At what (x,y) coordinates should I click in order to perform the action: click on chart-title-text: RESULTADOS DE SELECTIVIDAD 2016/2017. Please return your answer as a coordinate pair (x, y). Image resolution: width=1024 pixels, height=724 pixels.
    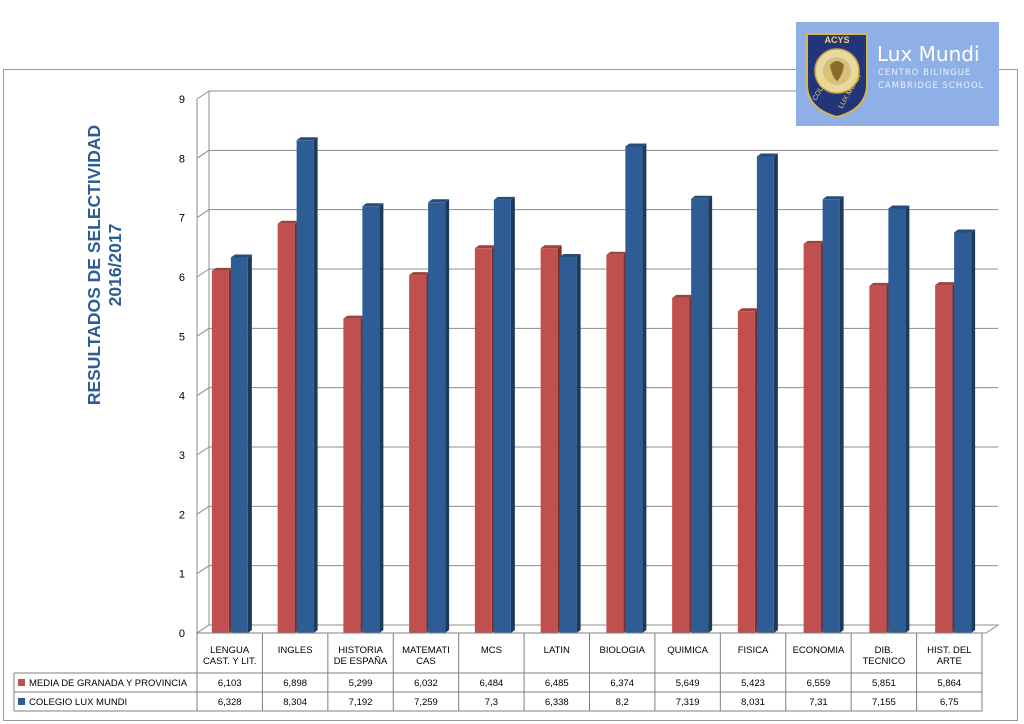
    Looking at the image, I should click on (105, 265).